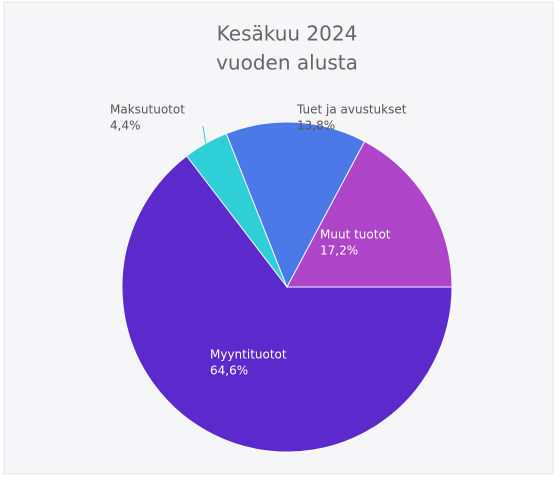 The image size is (558, 479). What do you see at coordinates (147, 110) in the screenshot?
I see `slice-label: Maksutuotot` at bounding box center [147, 110].